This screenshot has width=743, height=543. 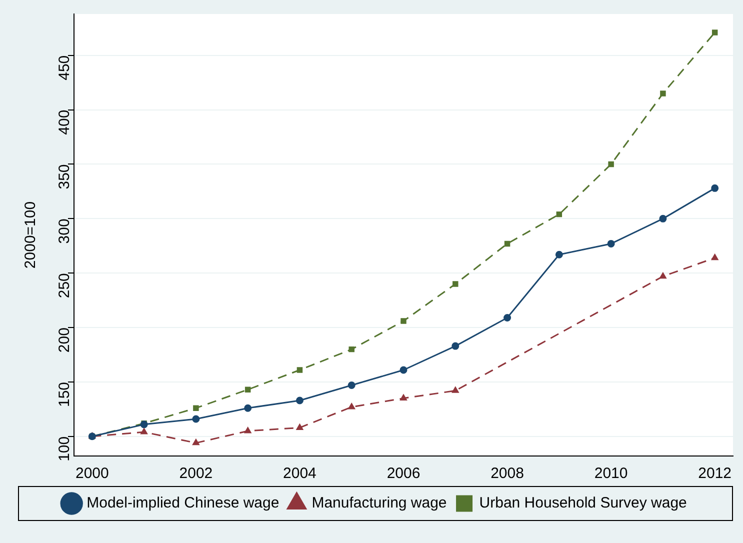 What do you see at coordinates (92, 473) in the screenshot?
I see `x-tick-label: 2000` at bounding box center [92, 473].